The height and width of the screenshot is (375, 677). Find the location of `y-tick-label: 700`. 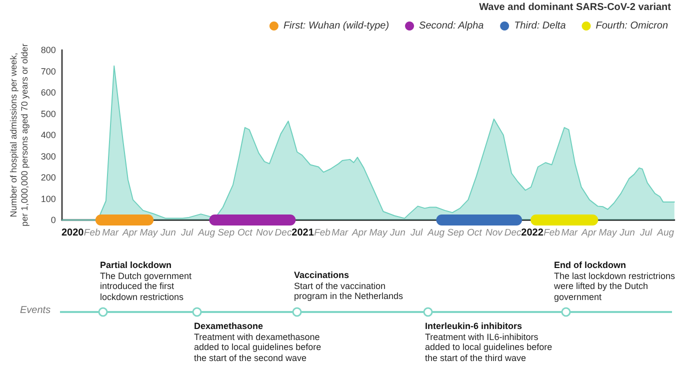

y-tick-label: 700 is located at coordinates (48, 71).